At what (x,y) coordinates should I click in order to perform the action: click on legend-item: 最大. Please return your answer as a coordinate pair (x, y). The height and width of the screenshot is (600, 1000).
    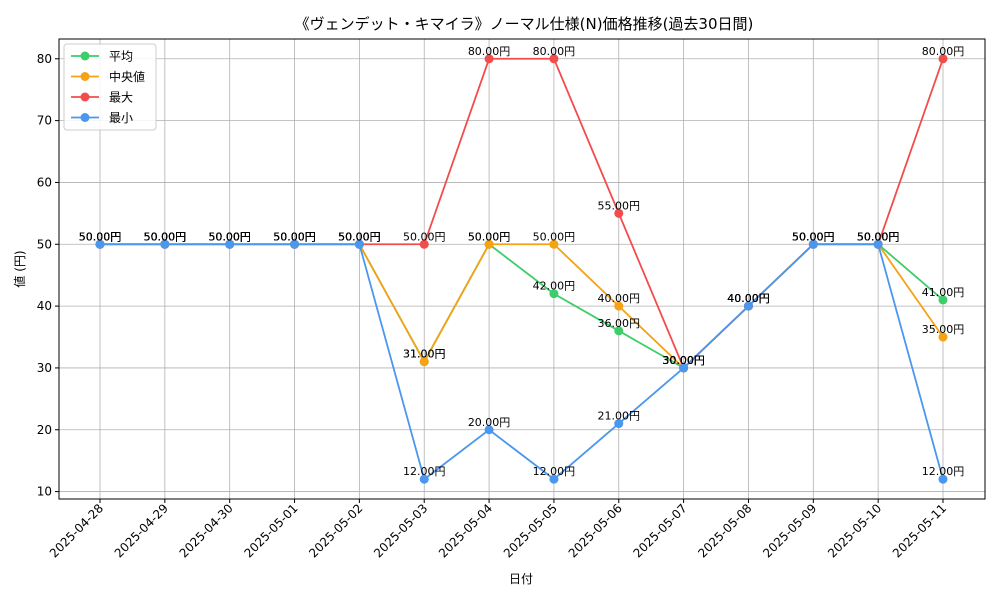
    Looking at the image, I should click on (102, 98).